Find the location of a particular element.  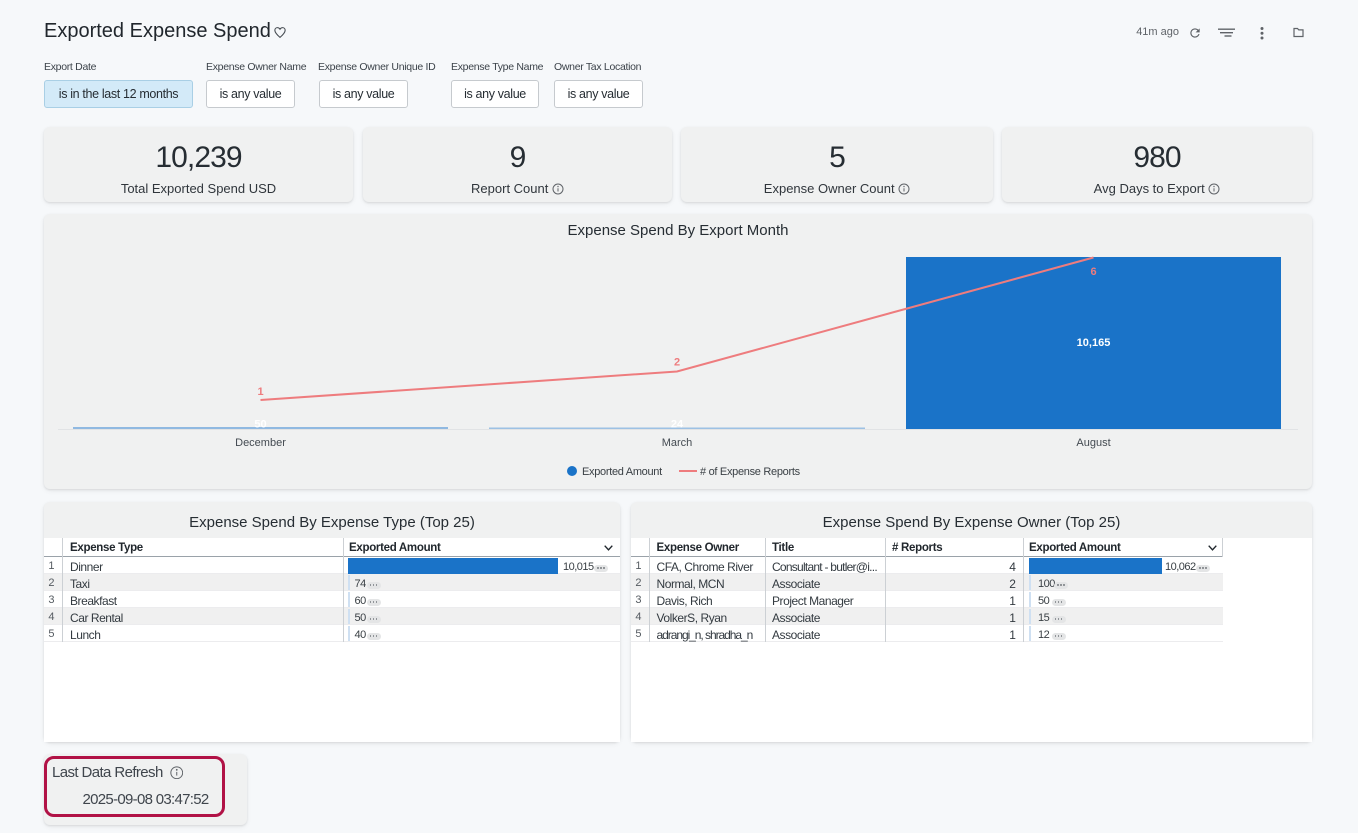

svg-text: # of Expense Reports is located at coordinates (750, 472).